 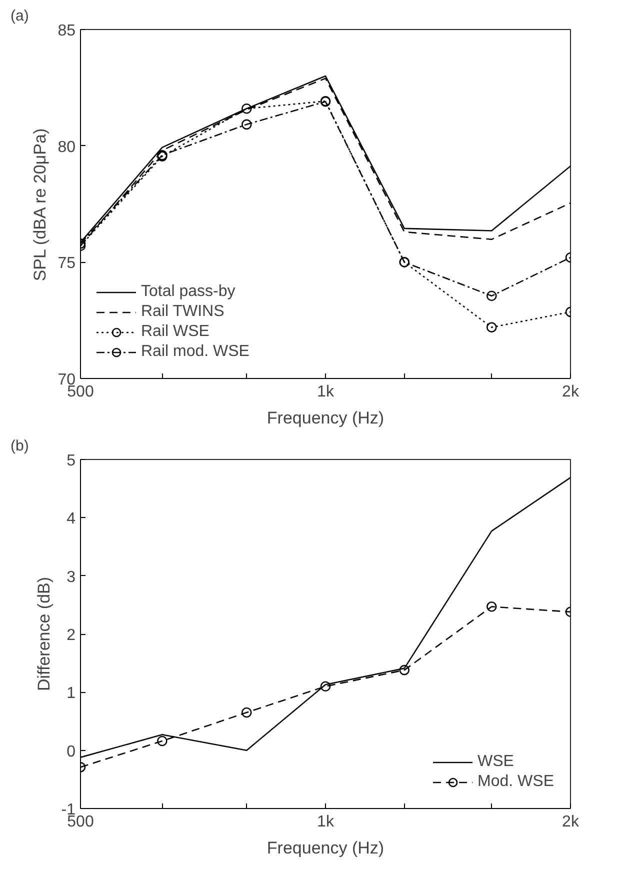 What do you see at coordinates (19, 16) in the screenshot?
I see `chart-title: (a)` at bounding box center [19, 16].